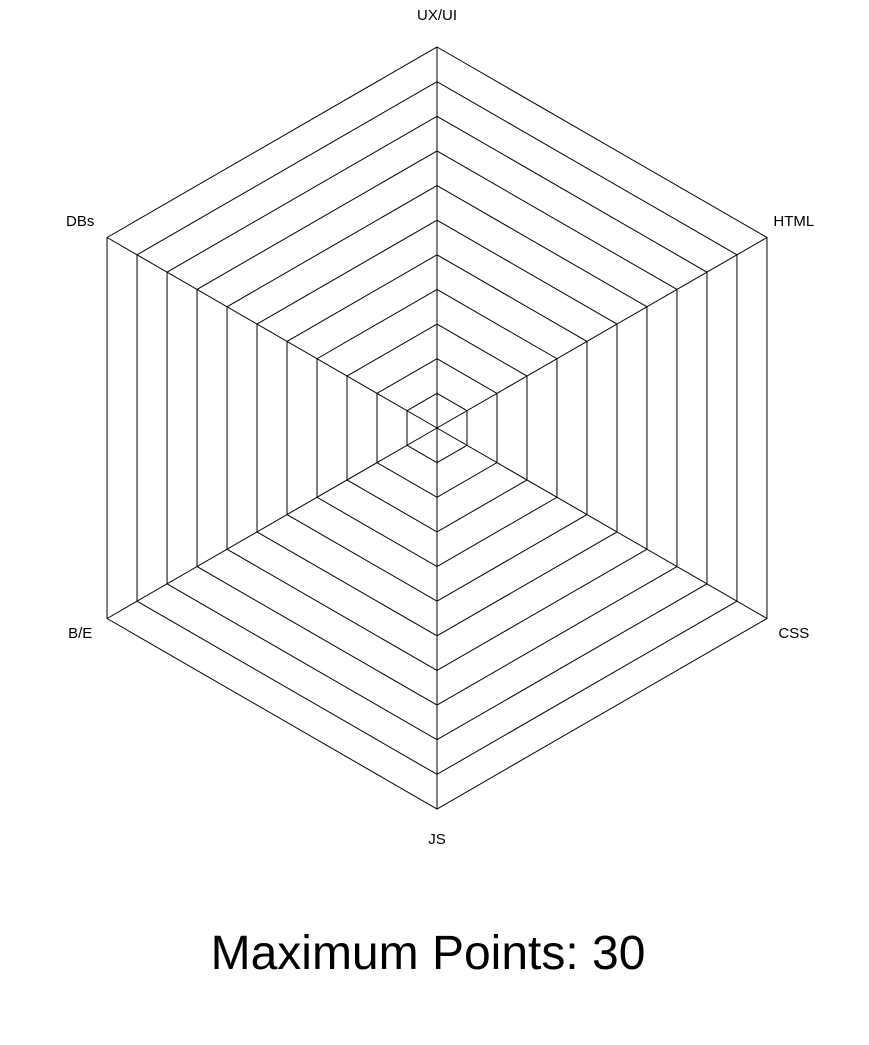 The width and height of the screenshot is (869, 1045). Describe the element at coordinates (80, 221) in the screenshot. I see `axis-label-dbs: DBs` at that location.